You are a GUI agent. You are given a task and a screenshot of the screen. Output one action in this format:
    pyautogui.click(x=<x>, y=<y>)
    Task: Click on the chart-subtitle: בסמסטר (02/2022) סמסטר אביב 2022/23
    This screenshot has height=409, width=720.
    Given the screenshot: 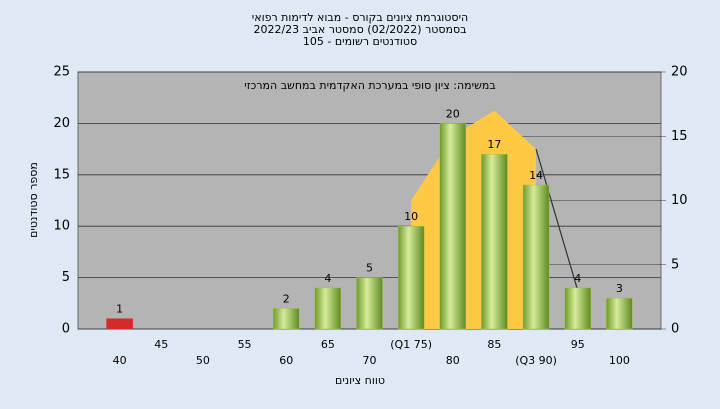 What is the action you would take?
    pyautogui.click(x=359, y=29)
    